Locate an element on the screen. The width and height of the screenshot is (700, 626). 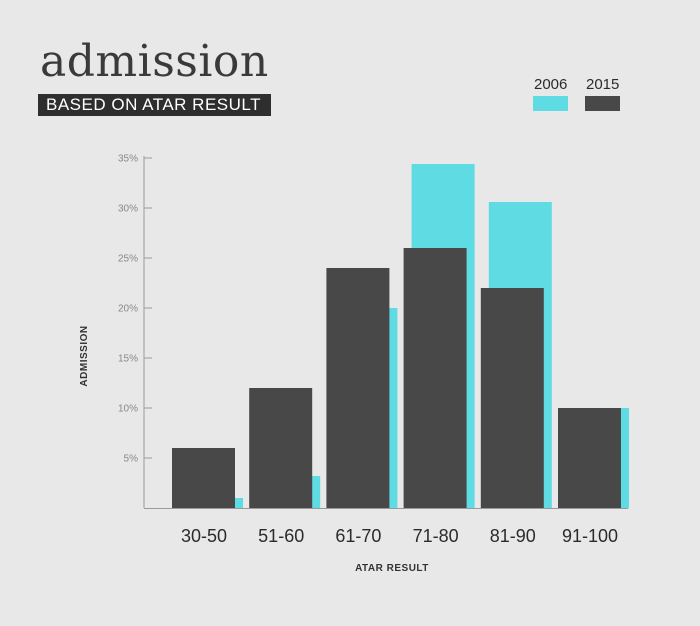
y-tick-label: 10% is located at coordinates (128, 409).